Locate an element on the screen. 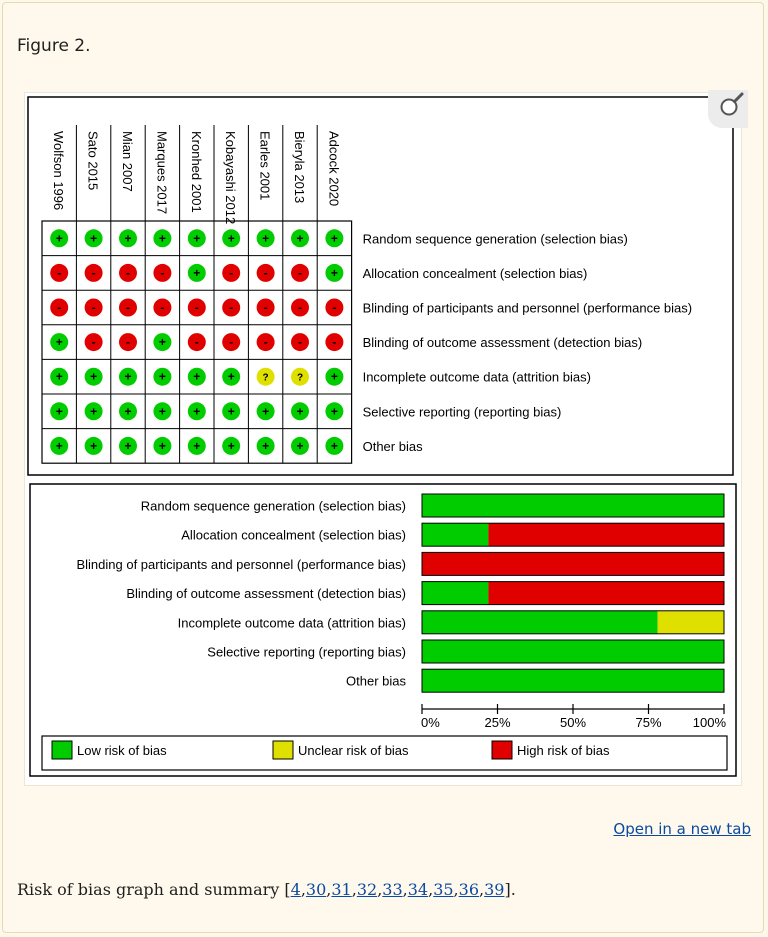  reference-link: 36 is located at coordinates (468, 889).